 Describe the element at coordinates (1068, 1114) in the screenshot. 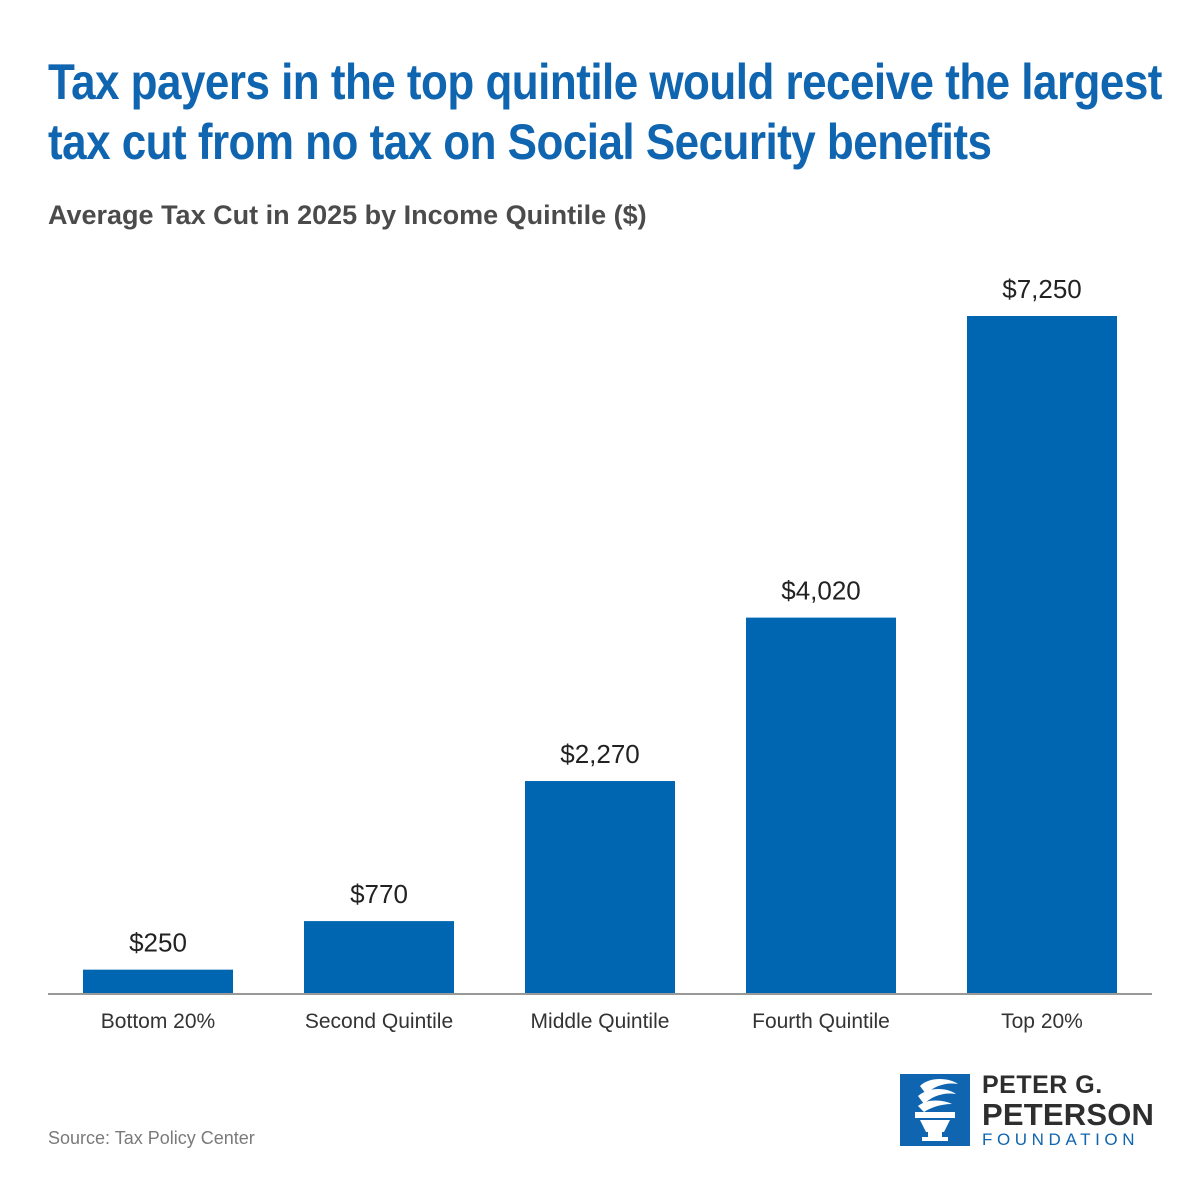

I see `logo-line-2: PETERSON` at that location.